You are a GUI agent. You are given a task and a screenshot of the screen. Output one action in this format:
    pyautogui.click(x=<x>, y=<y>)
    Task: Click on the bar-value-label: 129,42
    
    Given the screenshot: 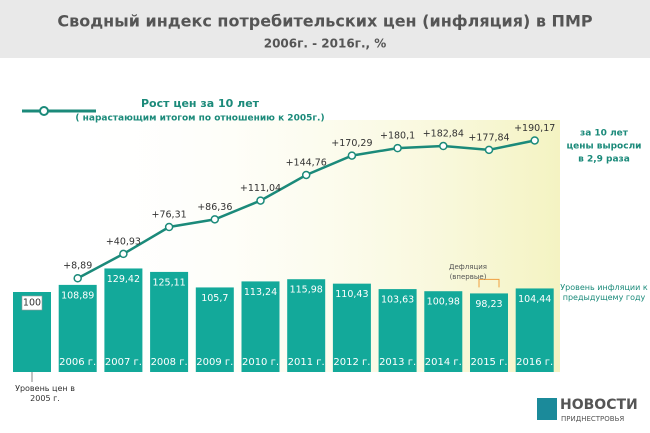 What is the action you would take?
    pyautogui.click(x=123, y=279)
    